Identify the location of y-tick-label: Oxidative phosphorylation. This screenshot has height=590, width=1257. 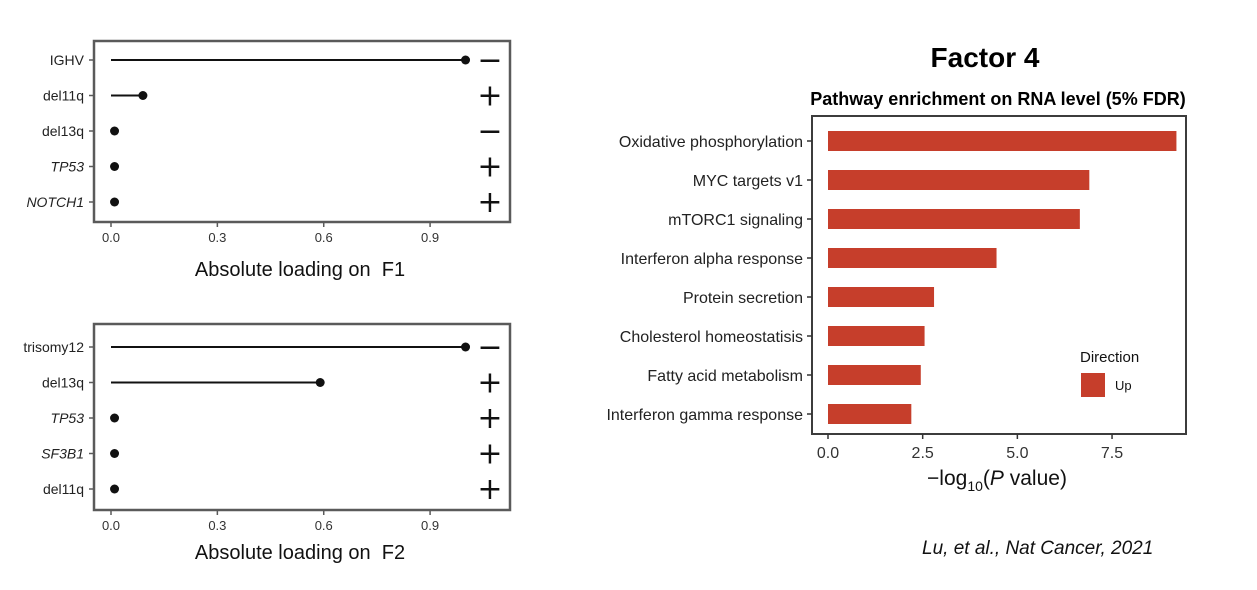
(711, 142).